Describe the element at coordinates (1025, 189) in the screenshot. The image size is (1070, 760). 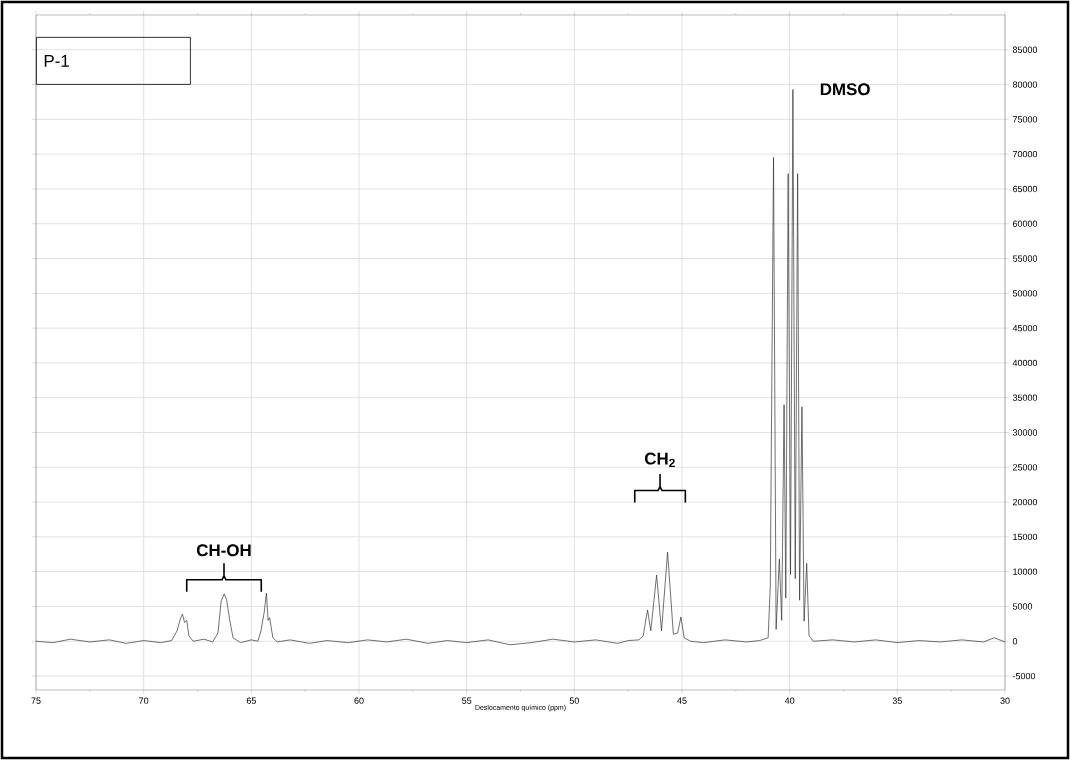
I see `y-tick-label: 65000` at that location.